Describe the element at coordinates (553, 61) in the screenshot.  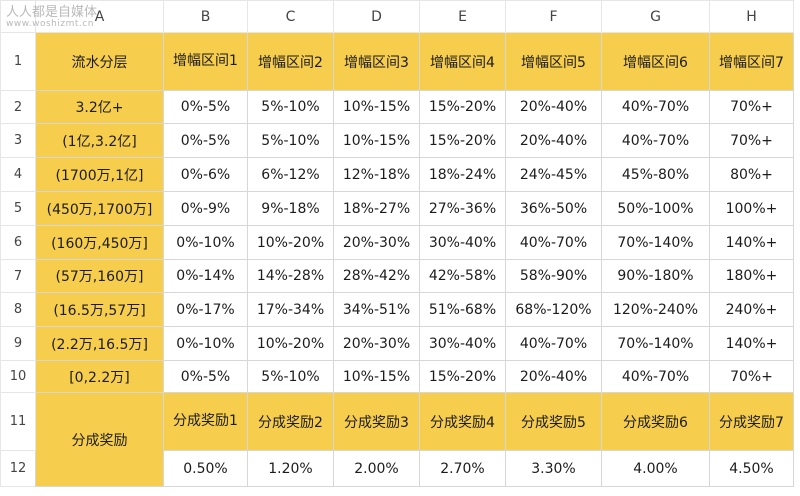
I see `range-header-cell: 增幅区间5` at that location.